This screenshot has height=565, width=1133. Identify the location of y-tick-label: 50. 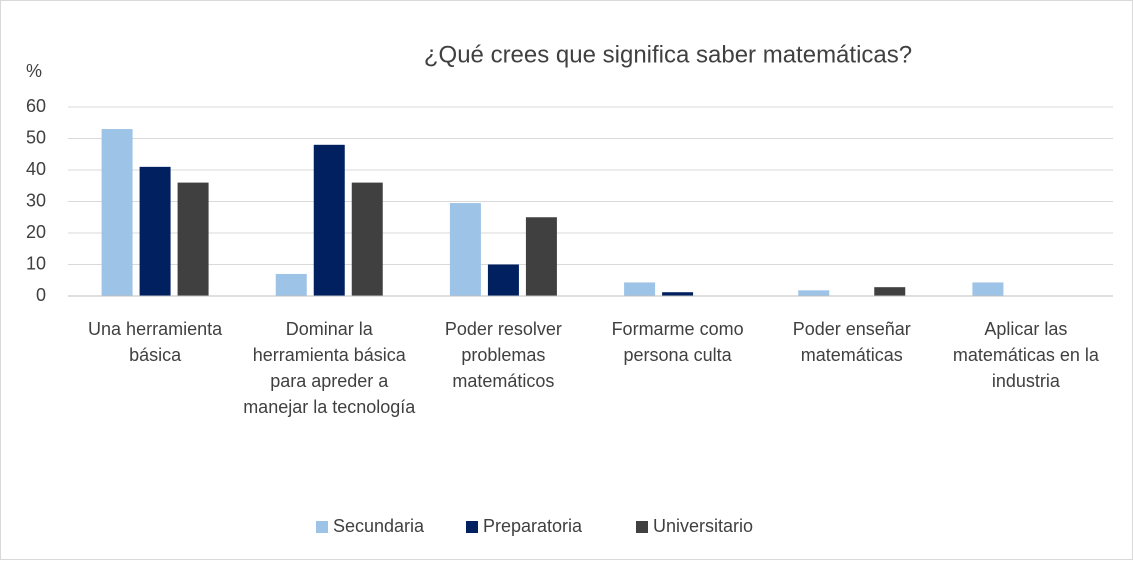
(36, 137).